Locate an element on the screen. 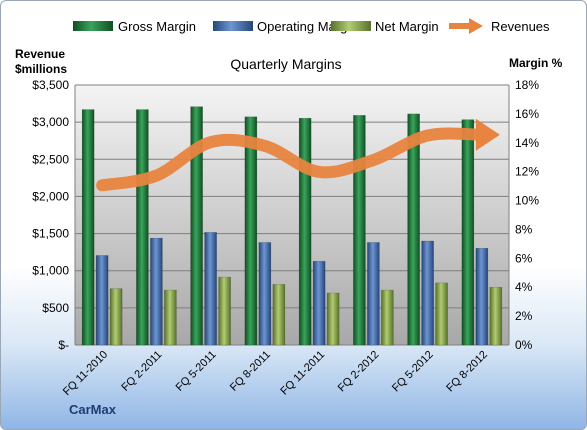 This screenshot has width=587, height=430. left-axis-title-line2: $millions is located at coordinates (41, 69).